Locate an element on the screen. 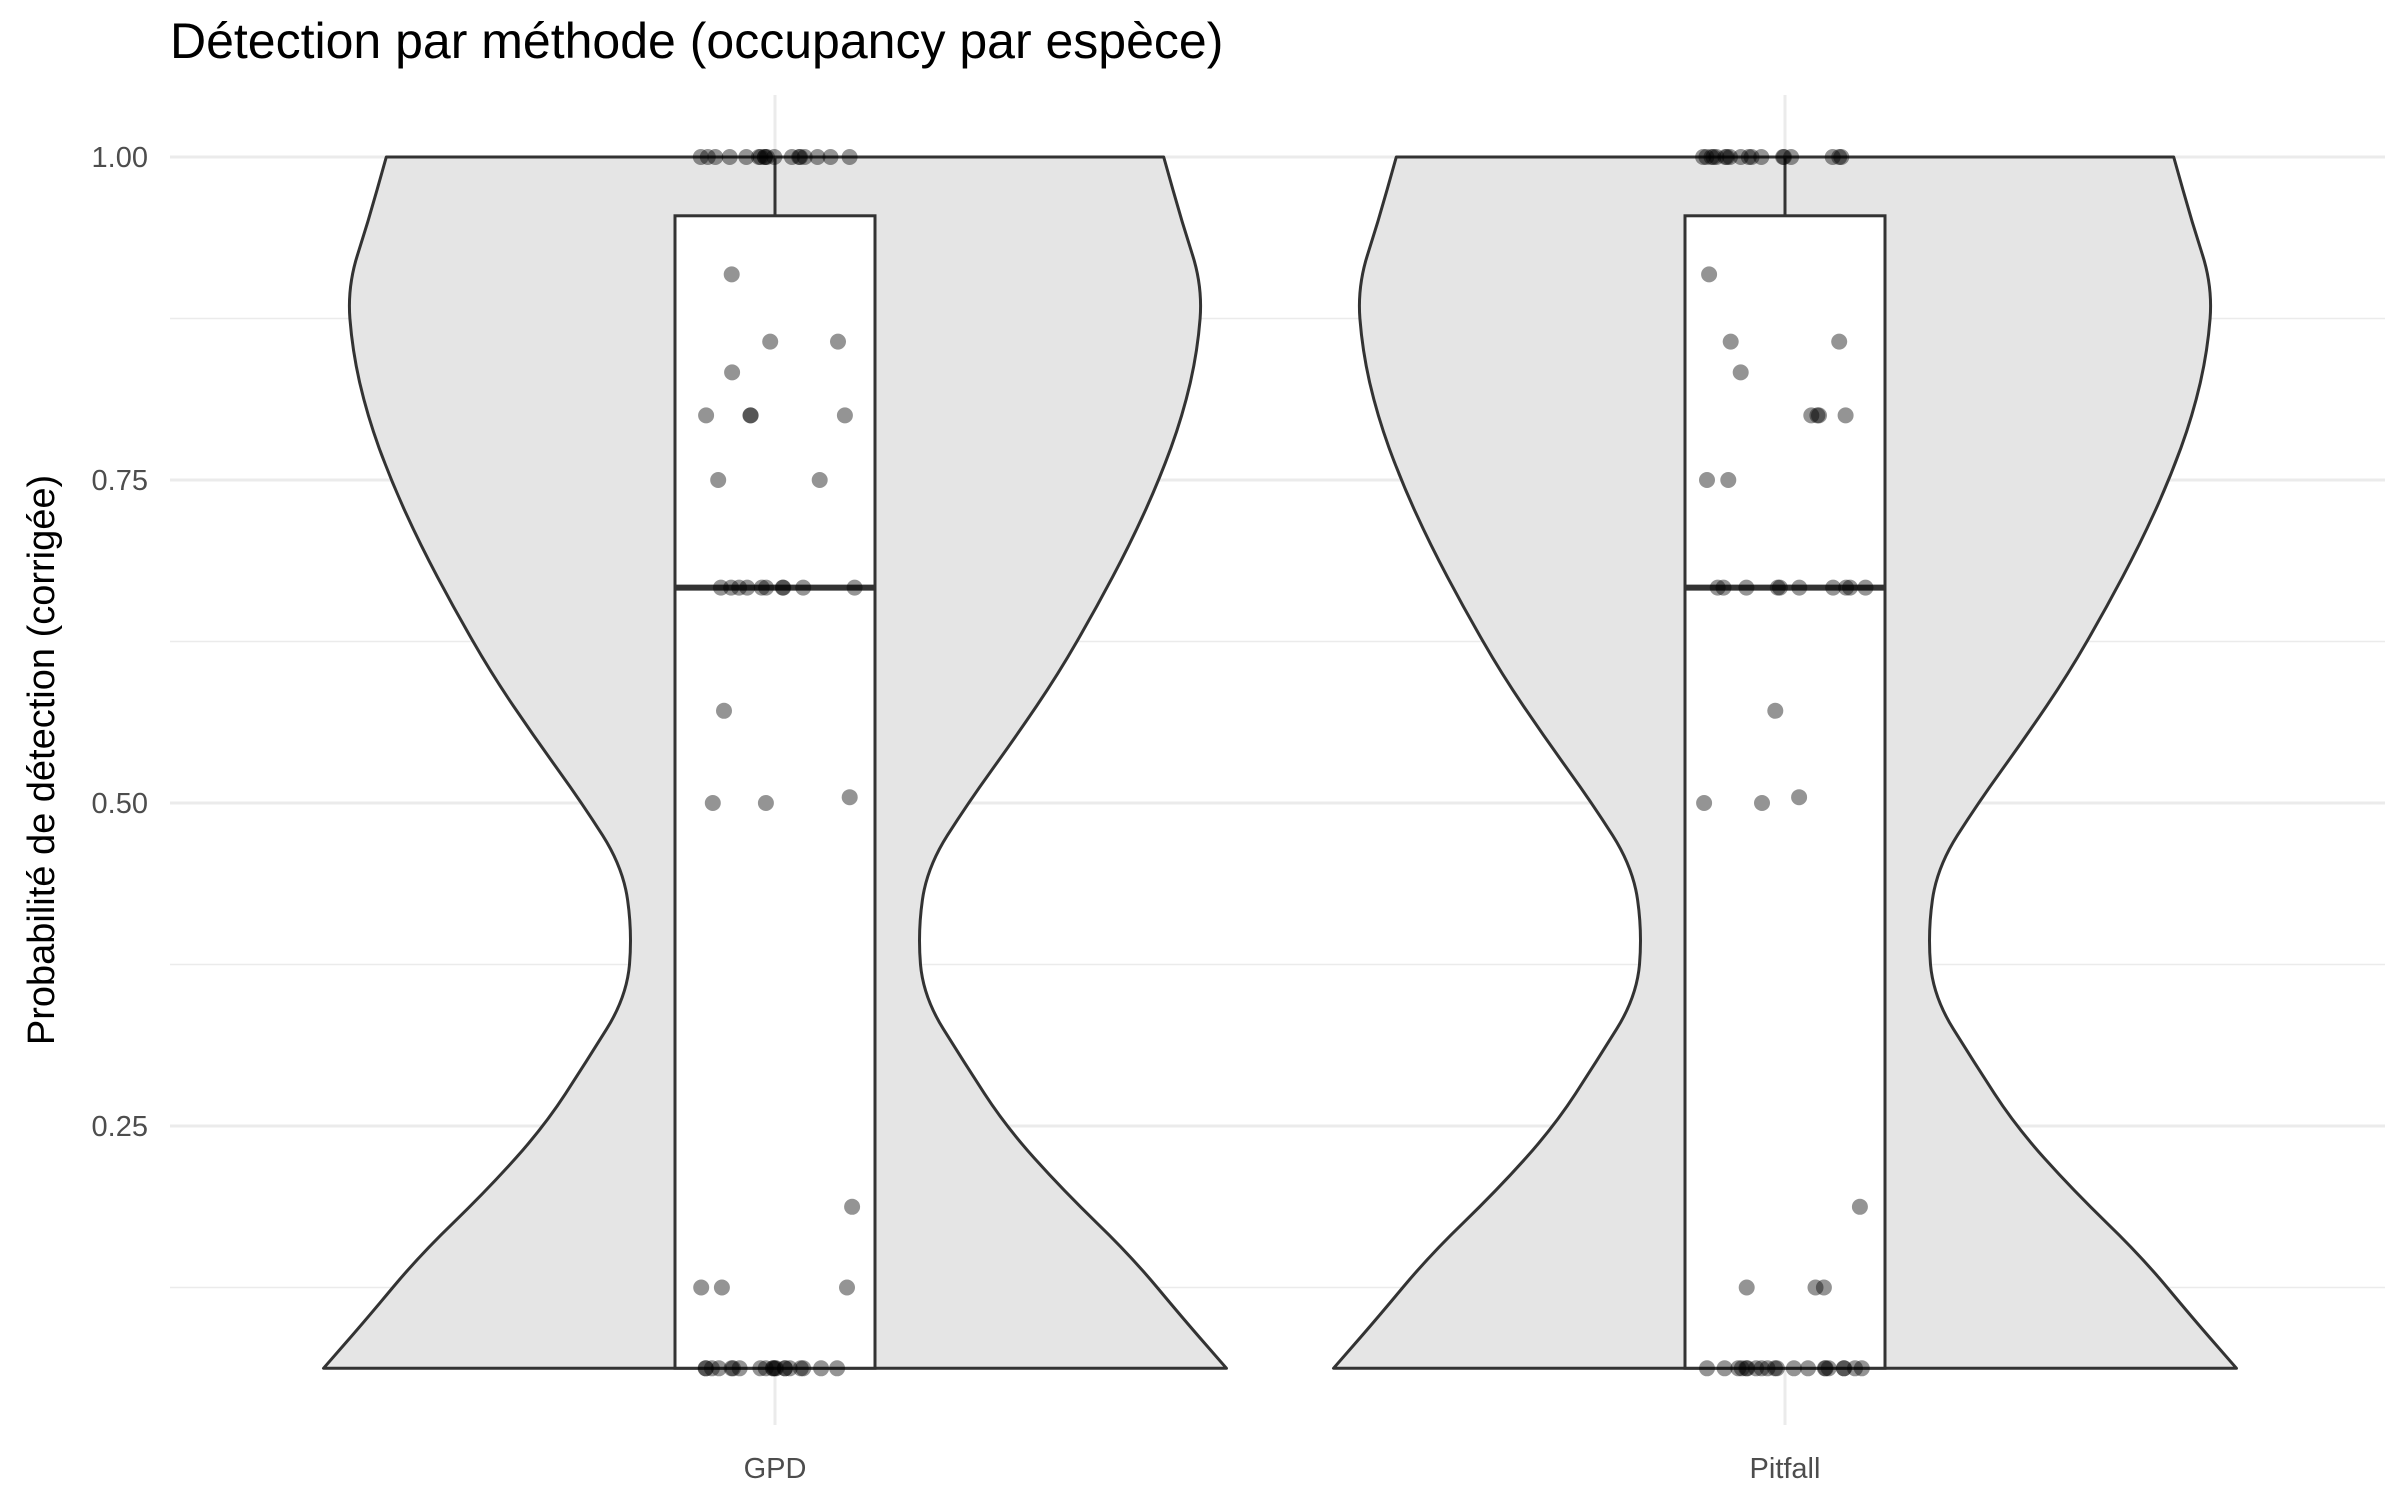 This screenshot has width=2400, height=1500. x-tick-label: Pitfall is located at coordinates (1785, 1469).